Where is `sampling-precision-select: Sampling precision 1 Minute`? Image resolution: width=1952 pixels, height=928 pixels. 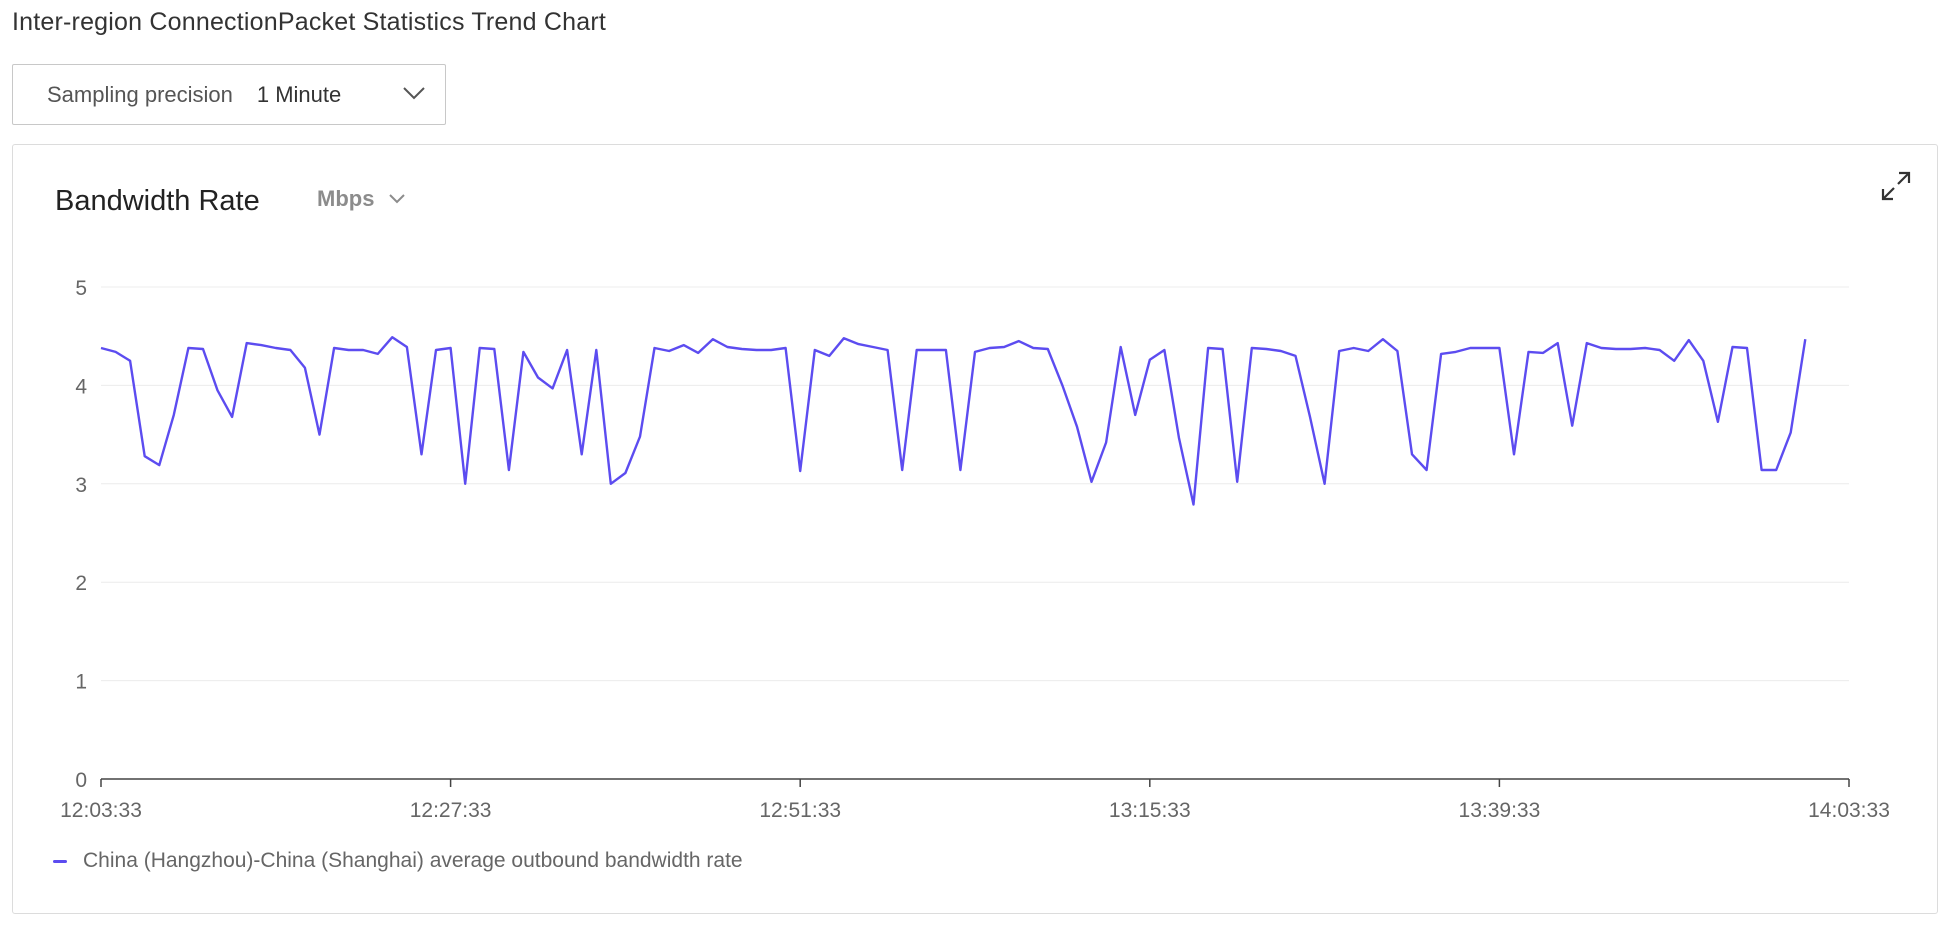 sampling-precision-select: Sampling precision 1 Minute is located at coordinates (229, 94).